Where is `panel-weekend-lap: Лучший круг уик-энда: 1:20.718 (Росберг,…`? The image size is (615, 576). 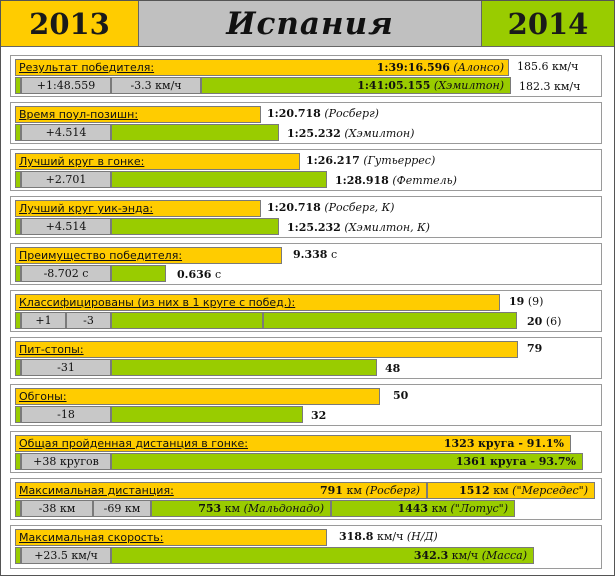
panel-weekend-lap: Лучший круг уик-энда: 1:20.718 (Росберг,… is located at coordinates (306, 217).